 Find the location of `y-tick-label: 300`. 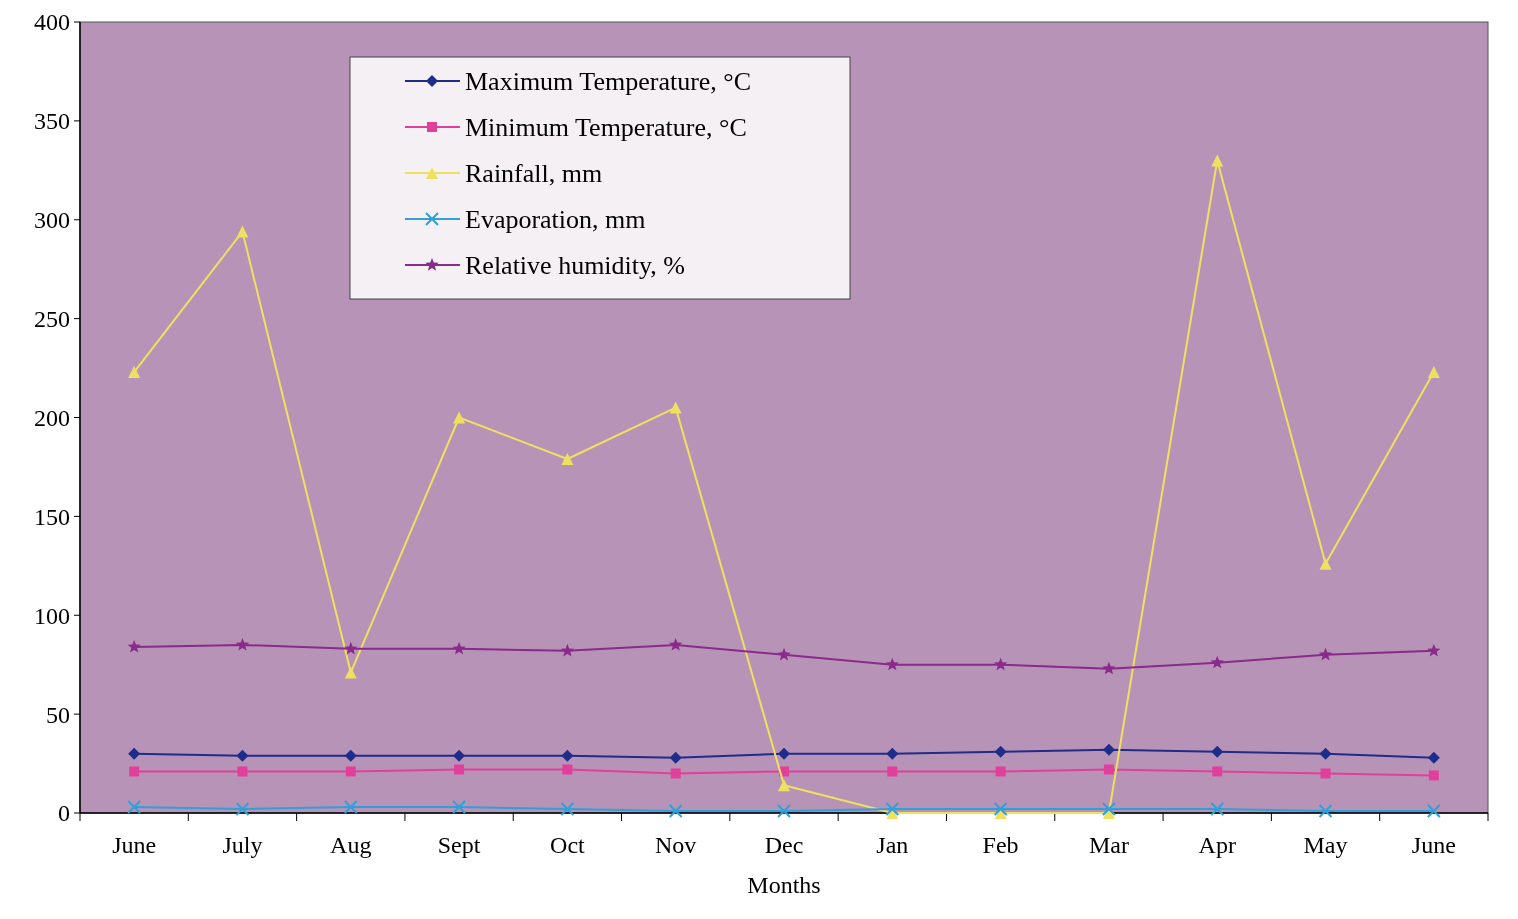

y-tick-label: 300 is located at coordinates (52, 220).